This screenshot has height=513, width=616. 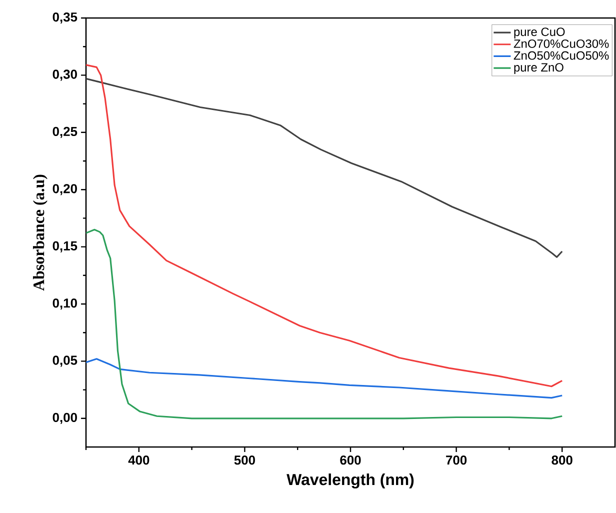 What do you see at coordinates (65, 246) in the screenshot?
I see `y-tick-label: 0,15` at bounding box center [65, 246].